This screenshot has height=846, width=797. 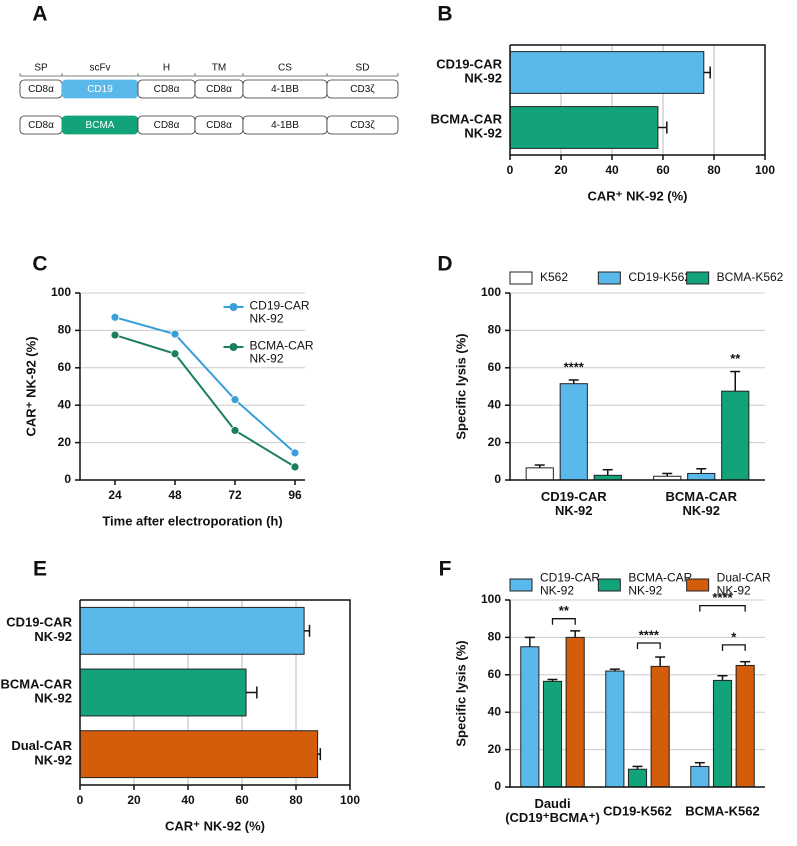 I want to click on x-tick-label: 72, so click(x=235, y=495).